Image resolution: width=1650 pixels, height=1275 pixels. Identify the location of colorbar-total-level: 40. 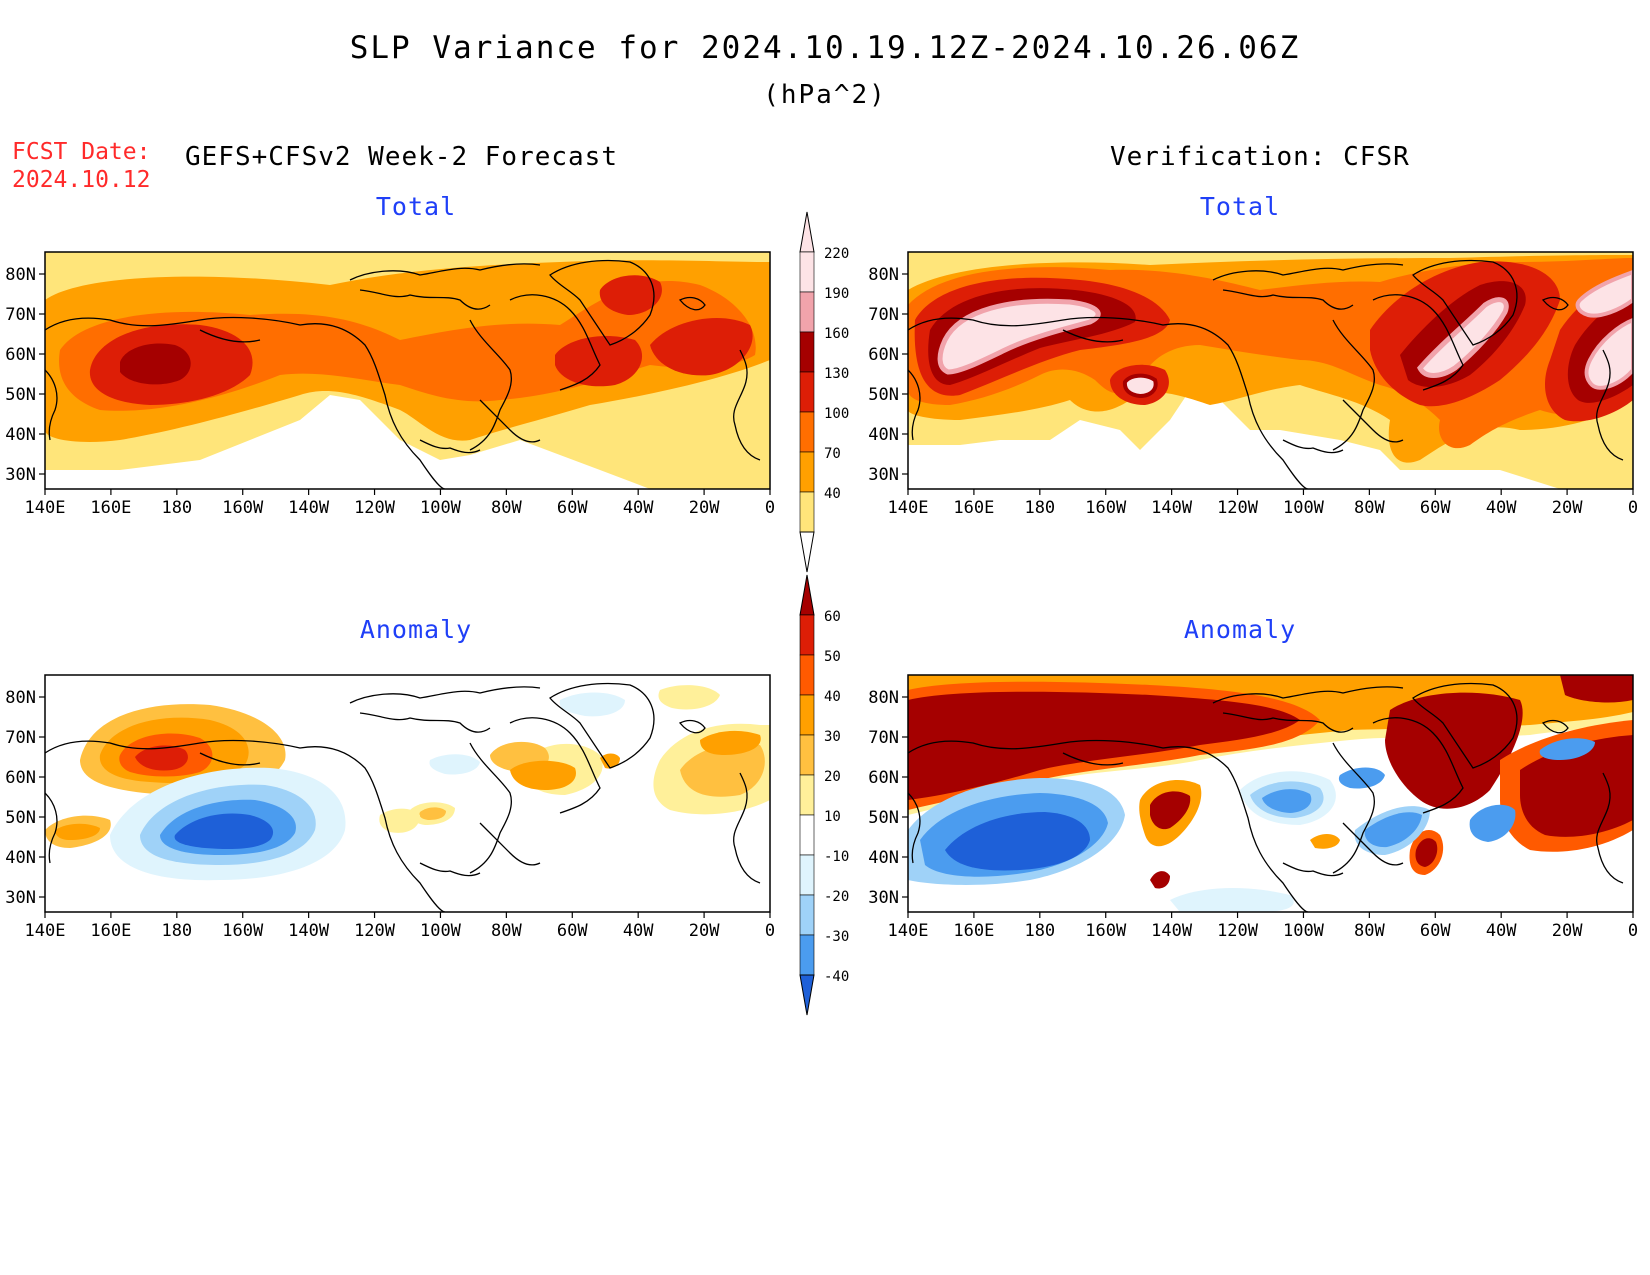
(832, 494).